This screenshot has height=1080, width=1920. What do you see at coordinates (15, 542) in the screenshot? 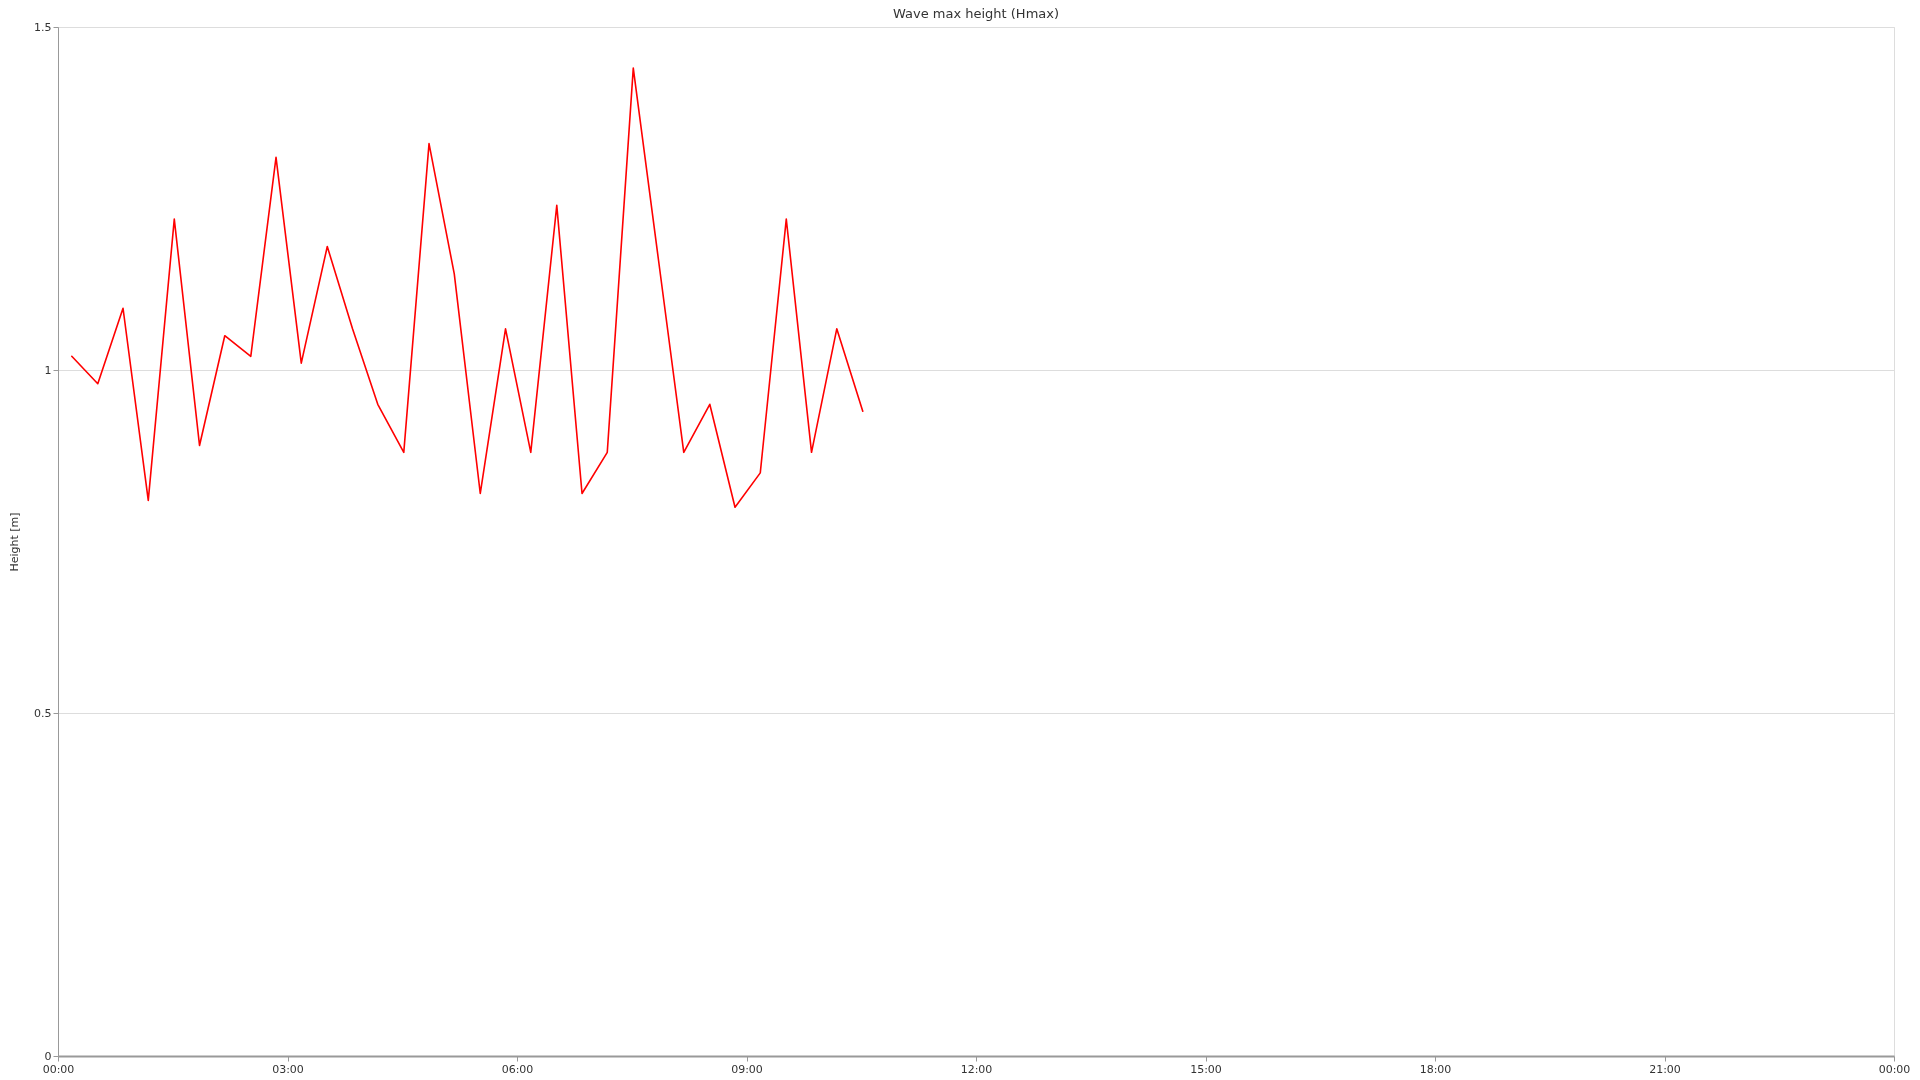
I see `y-axis-title: Height [m]` at bounding box center [15, 542].